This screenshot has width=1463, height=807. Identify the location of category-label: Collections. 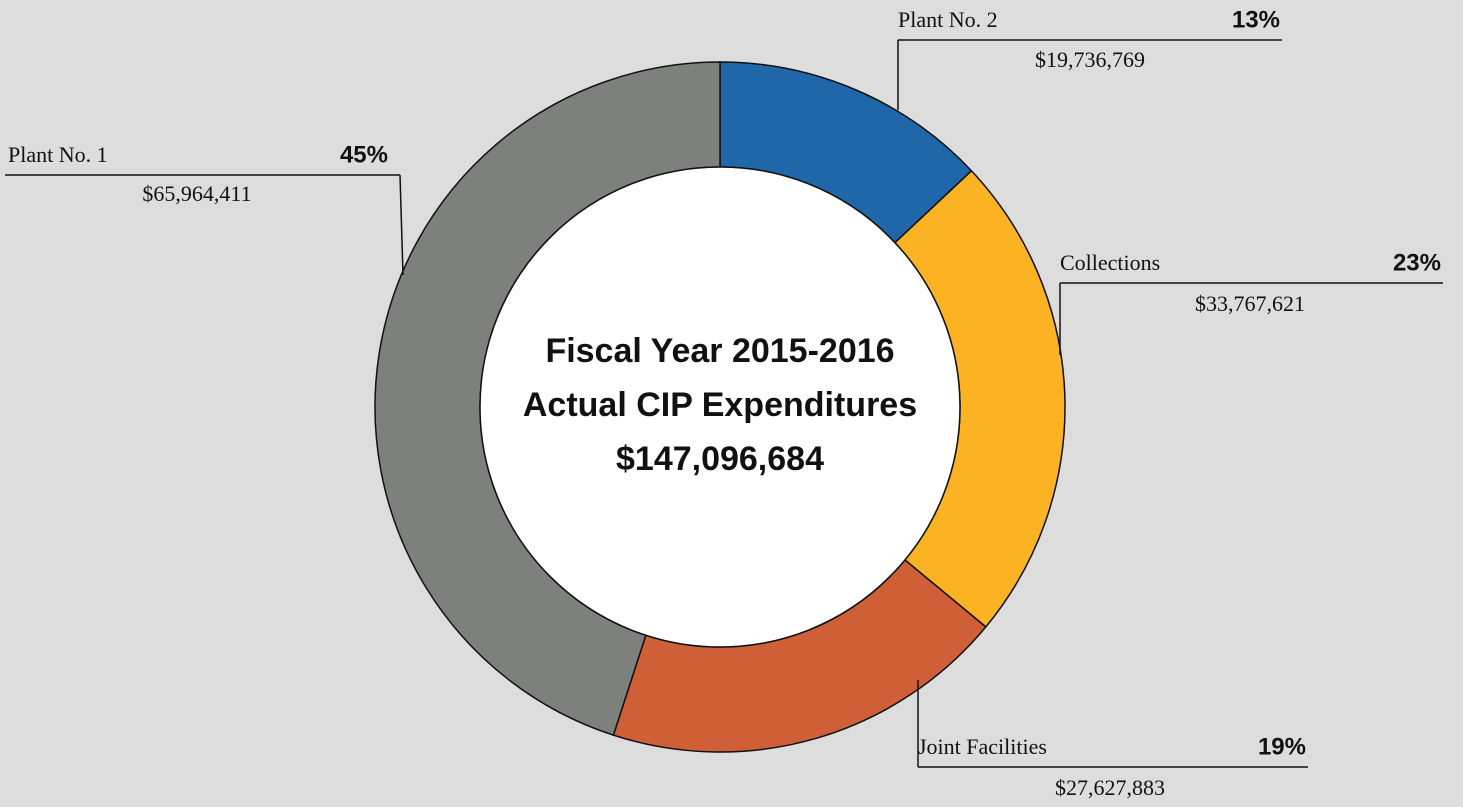
(1110, 262).